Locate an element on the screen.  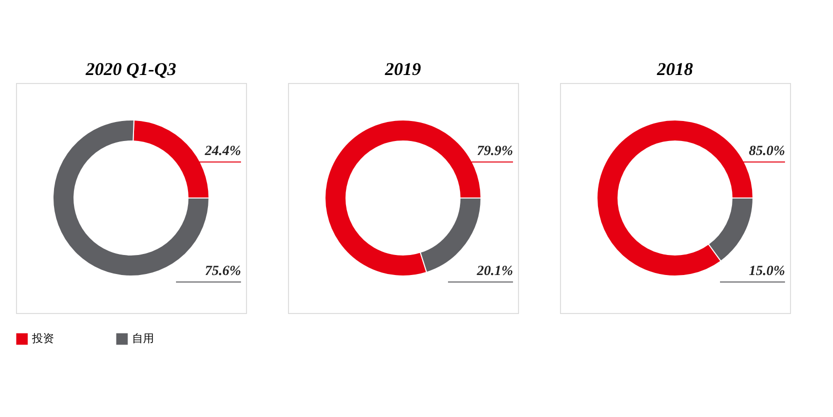
data-label: 20.1% is located at coordinates (494, 271).